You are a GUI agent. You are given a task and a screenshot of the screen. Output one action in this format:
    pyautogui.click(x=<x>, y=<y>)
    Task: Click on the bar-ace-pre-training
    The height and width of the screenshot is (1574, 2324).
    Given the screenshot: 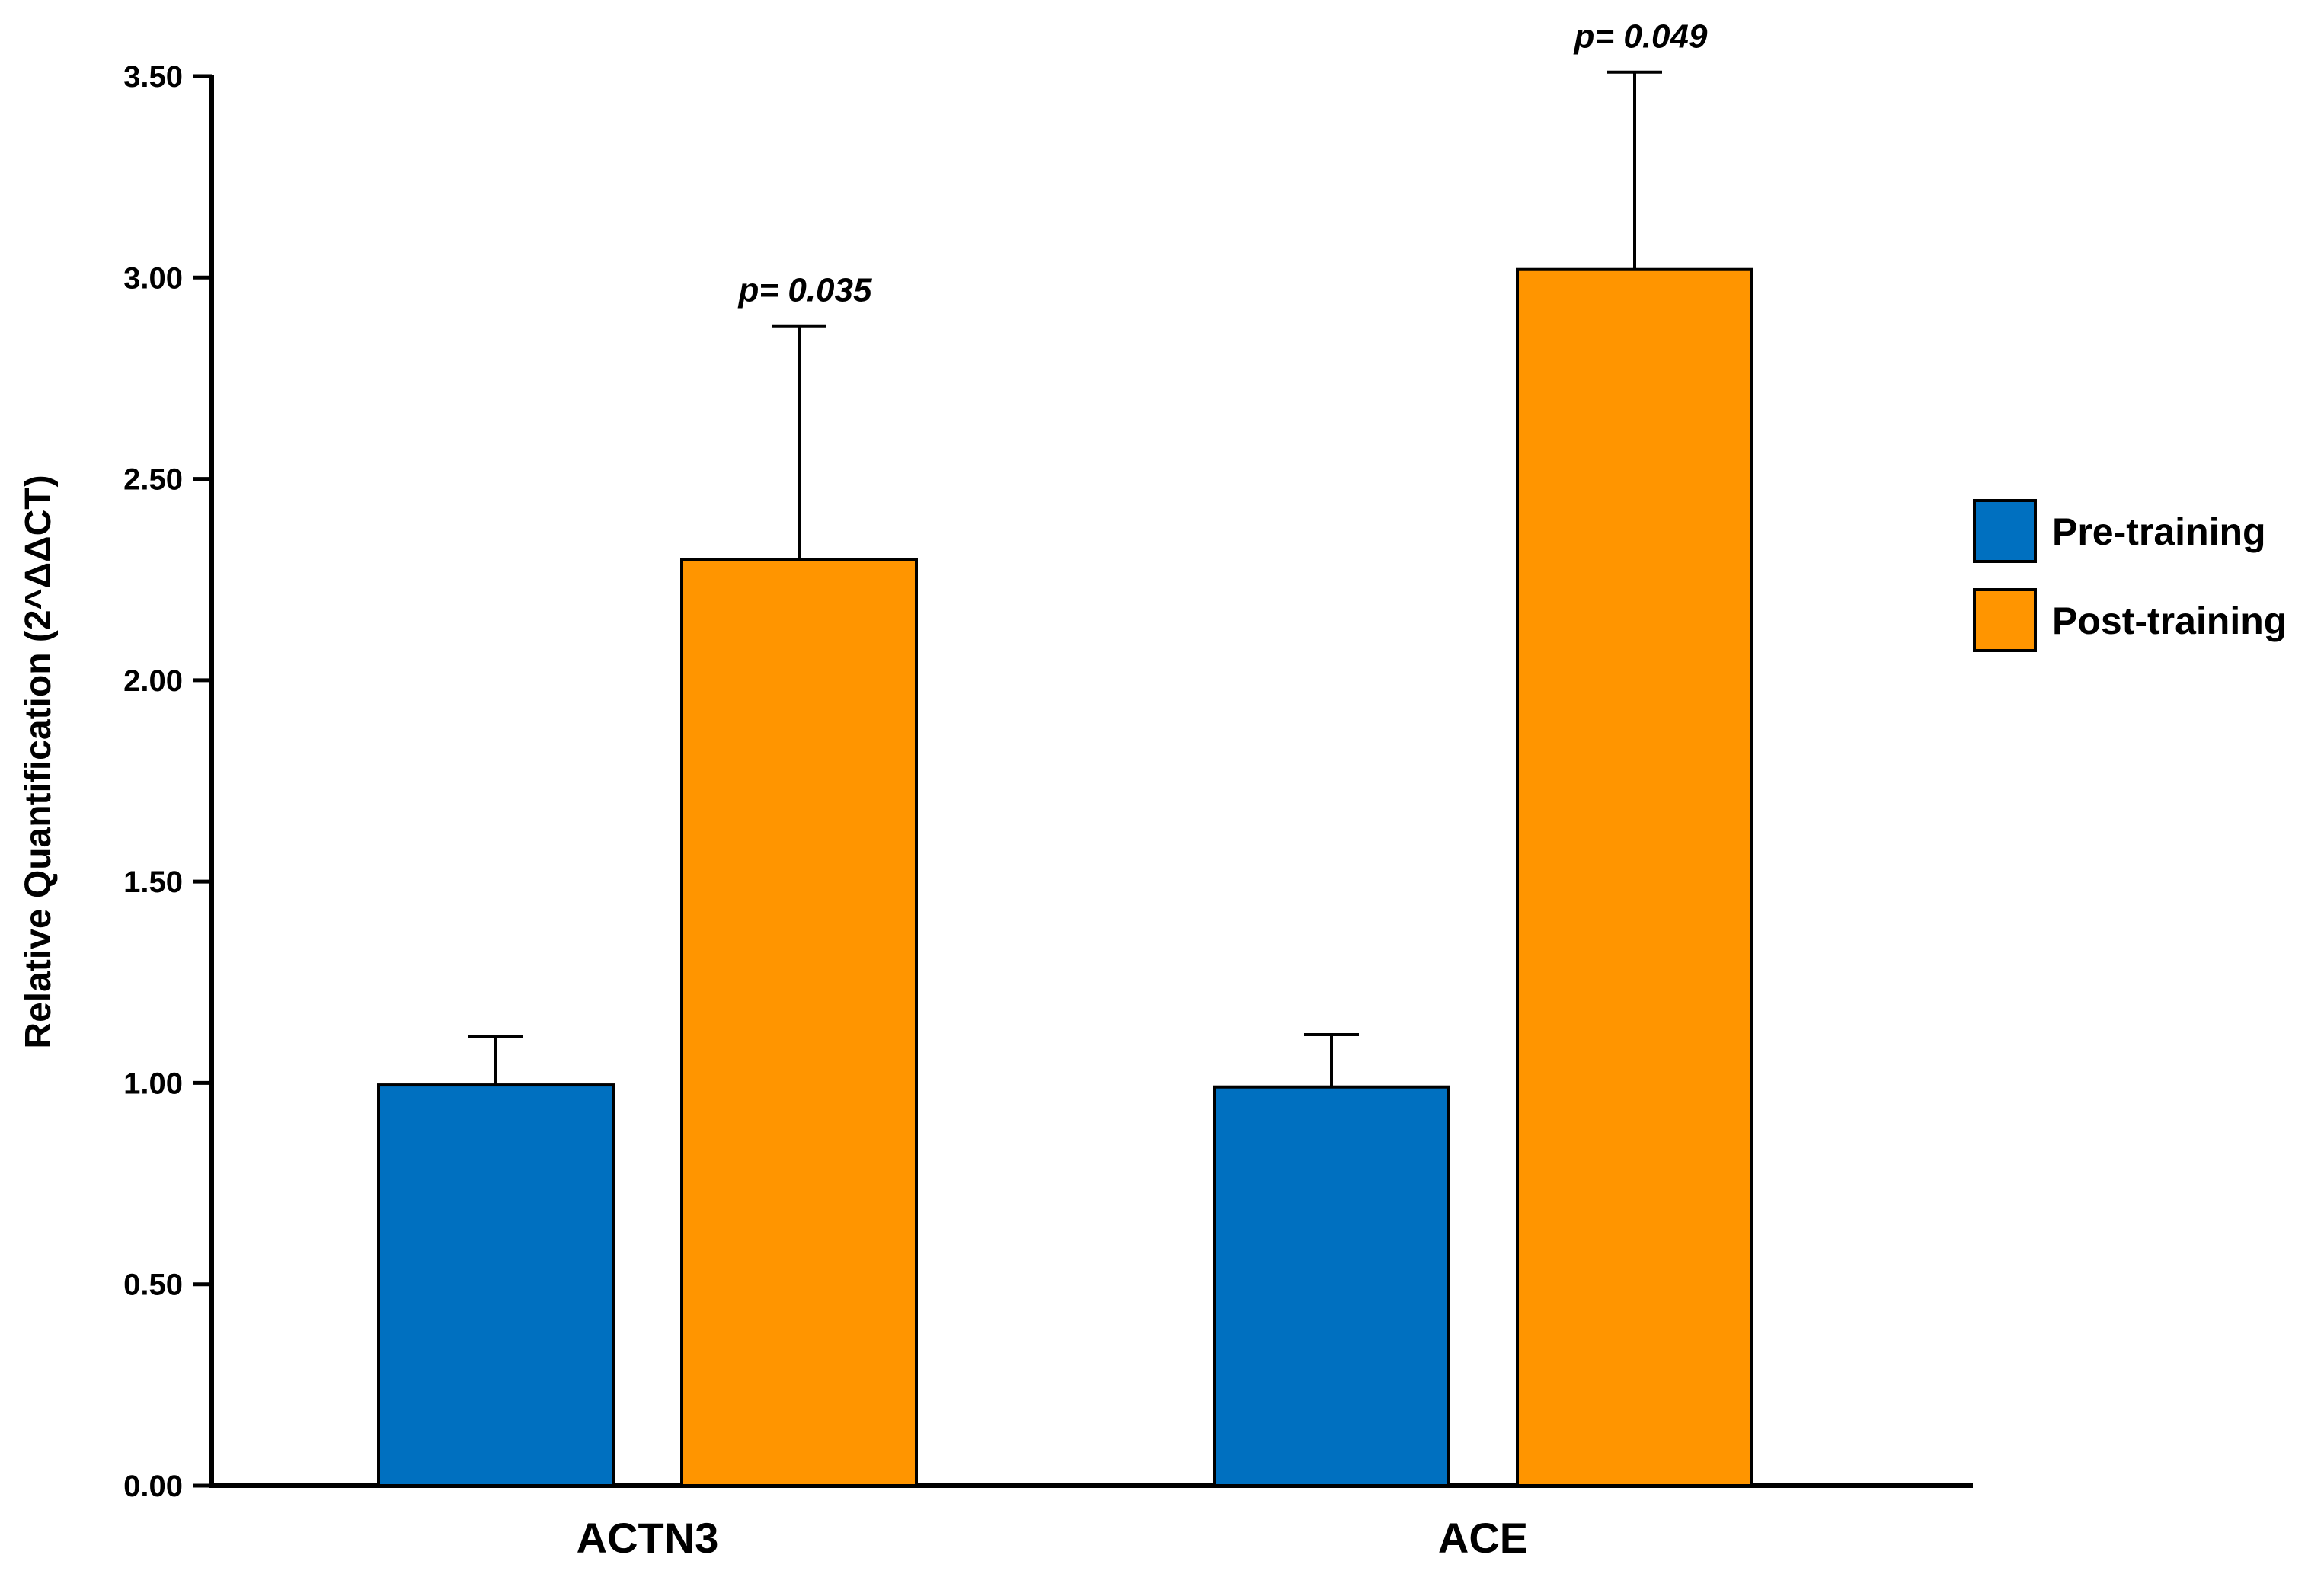 What is the action you would take?
    pyautogui.click(x=1331, y=1286)
    